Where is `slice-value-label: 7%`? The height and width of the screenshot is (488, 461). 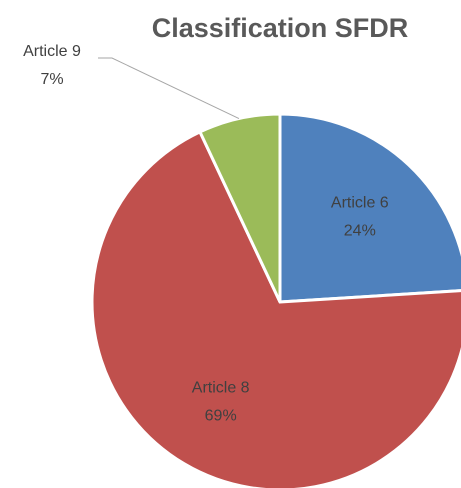 slice-value-label: 7% is located at coordinates (51, 79).